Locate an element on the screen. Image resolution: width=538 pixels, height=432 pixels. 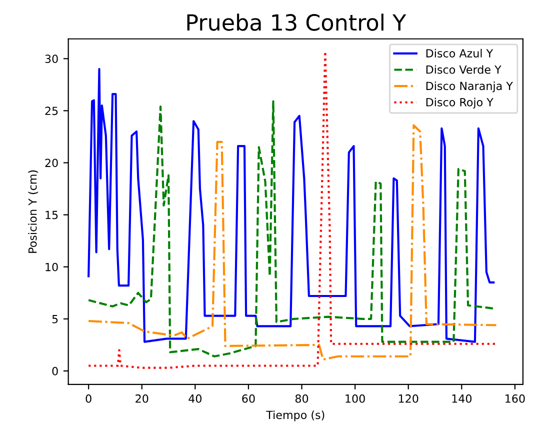
legend-label: Disco Verde Y is located at coordinates (464, 69).